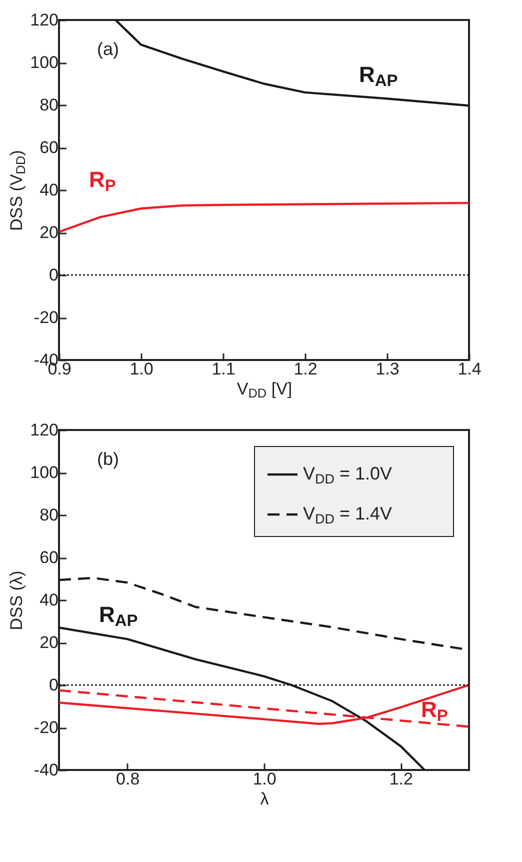  I want to click on legend-label: V$_{DD}$ = 1.4V, so click(347, 515).